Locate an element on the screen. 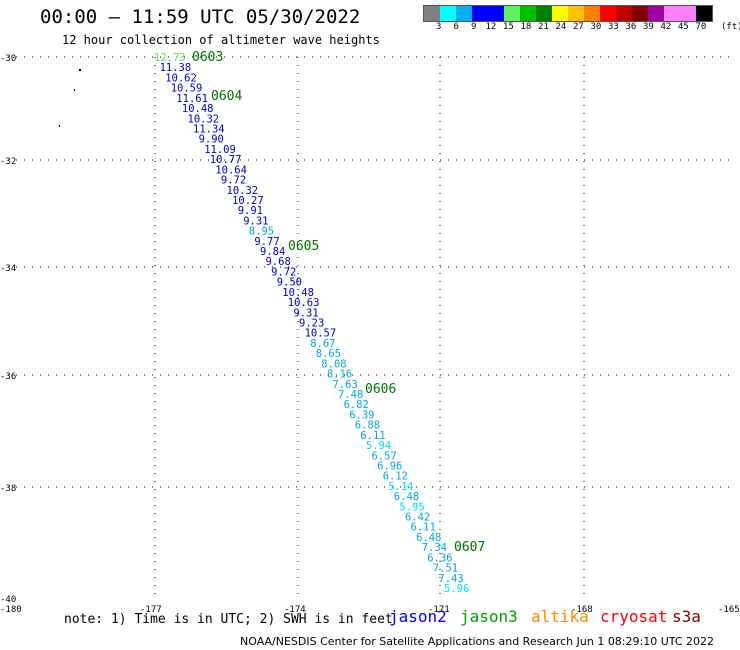 This screenshot has height=650, width=740. wave-height-value: 9.91 is located at coordinates (250, 211).